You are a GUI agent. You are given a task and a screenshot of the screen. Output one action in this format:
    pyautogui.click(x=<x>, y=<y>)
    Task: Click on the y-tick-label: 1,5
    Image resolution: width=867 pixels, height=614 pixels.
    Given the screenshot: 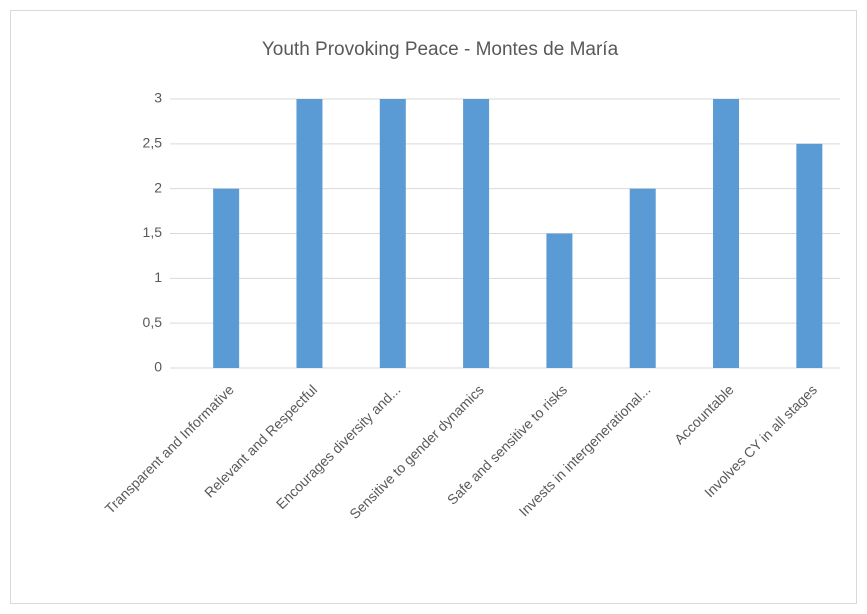 What is the action you would take?
    pyautogui.click(x=153, y=232)
    